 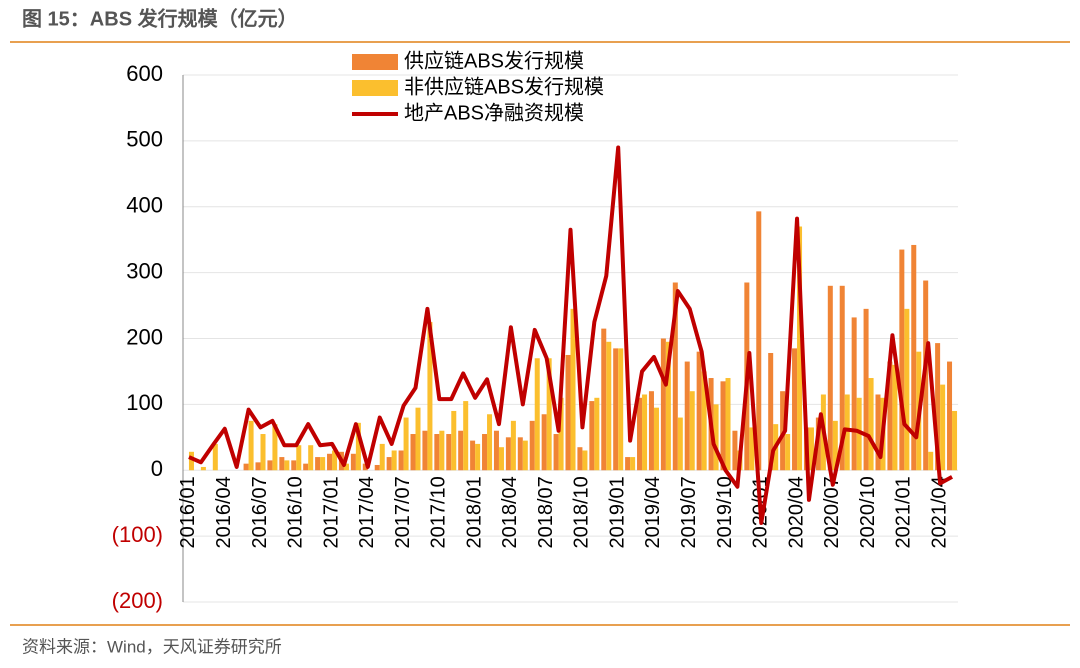 I want to click on x-tick-label: 2021/04, so click(x=939, y=512).